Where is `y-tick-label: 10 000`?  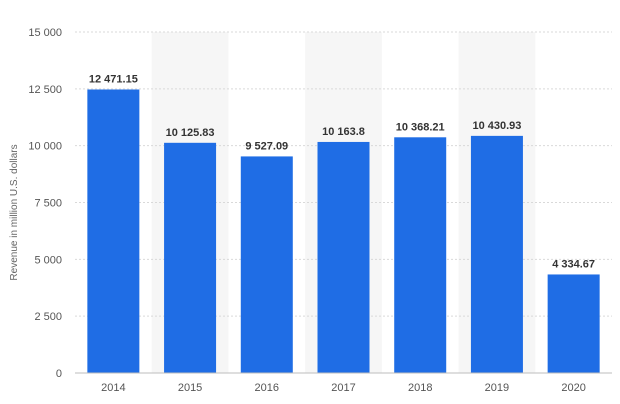
y-tick-label: 10 000 is located at coordinates (45, 147).